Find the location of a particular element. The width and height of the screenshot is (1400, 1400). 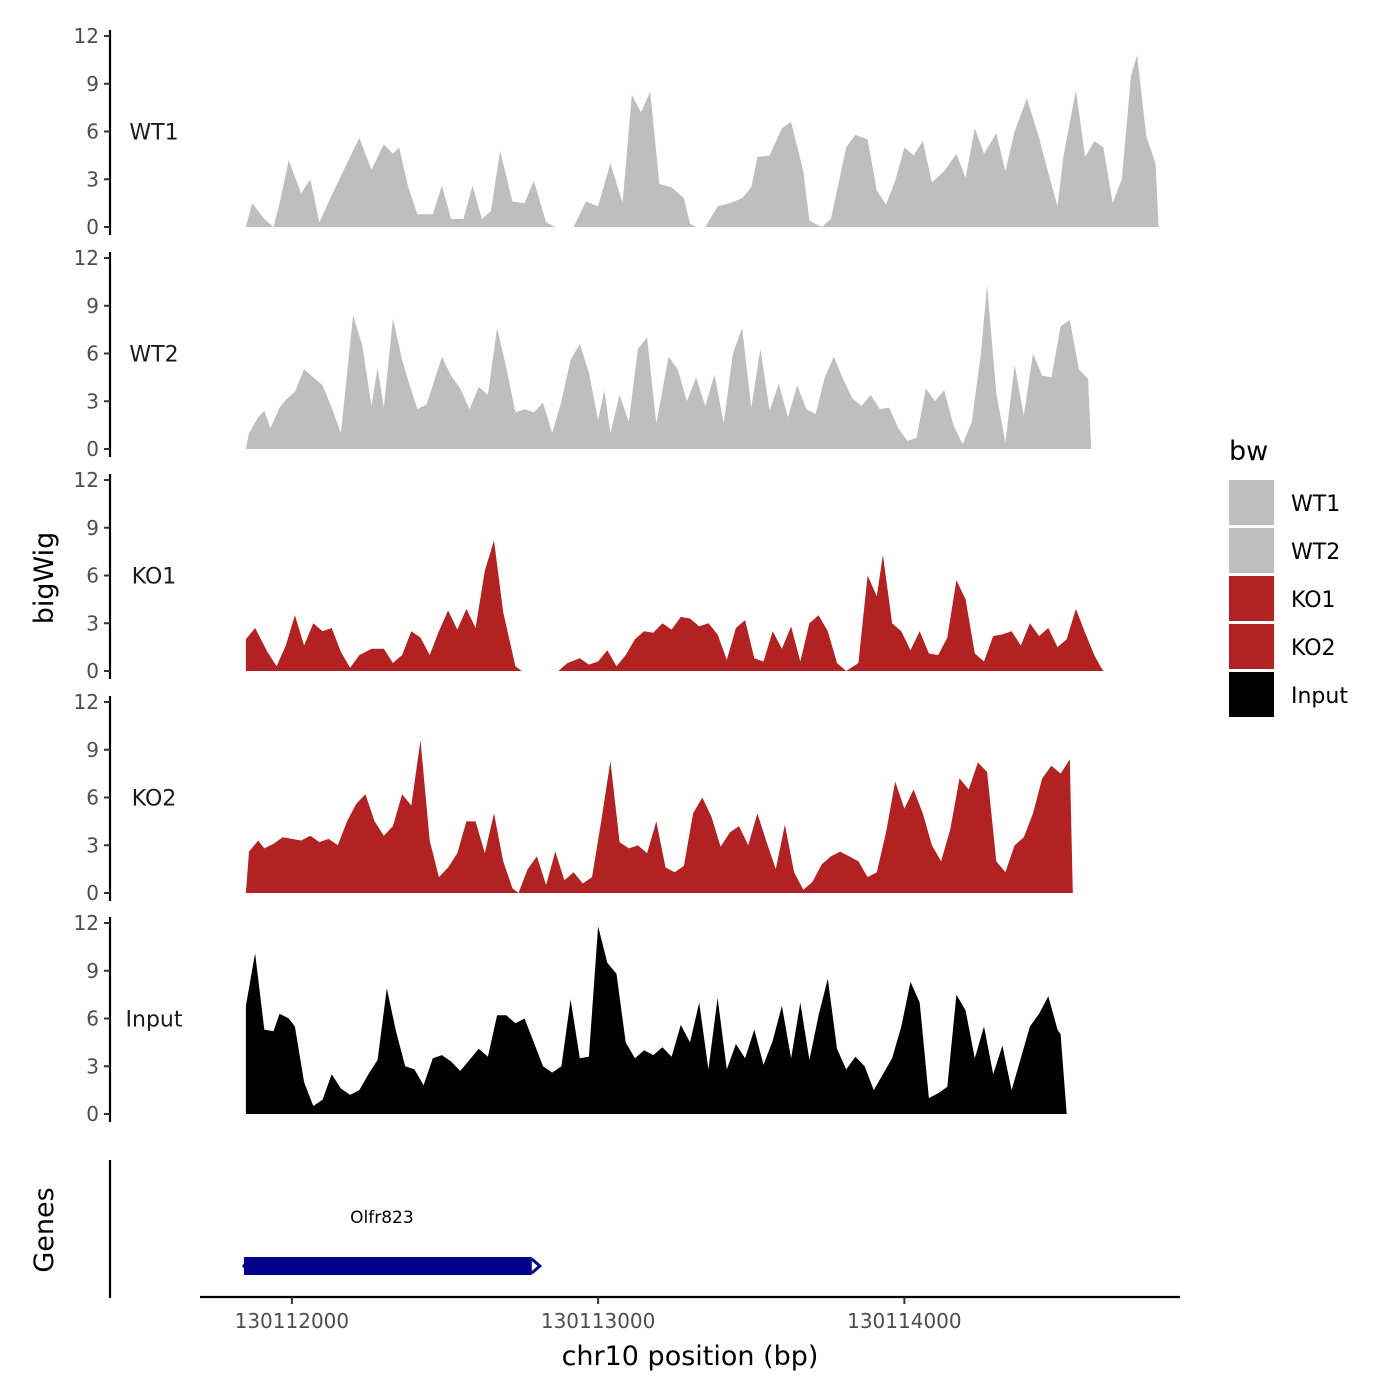

panel-wt1: 0 3 6 9 12 WT1 is located at coordinates (616, 131).